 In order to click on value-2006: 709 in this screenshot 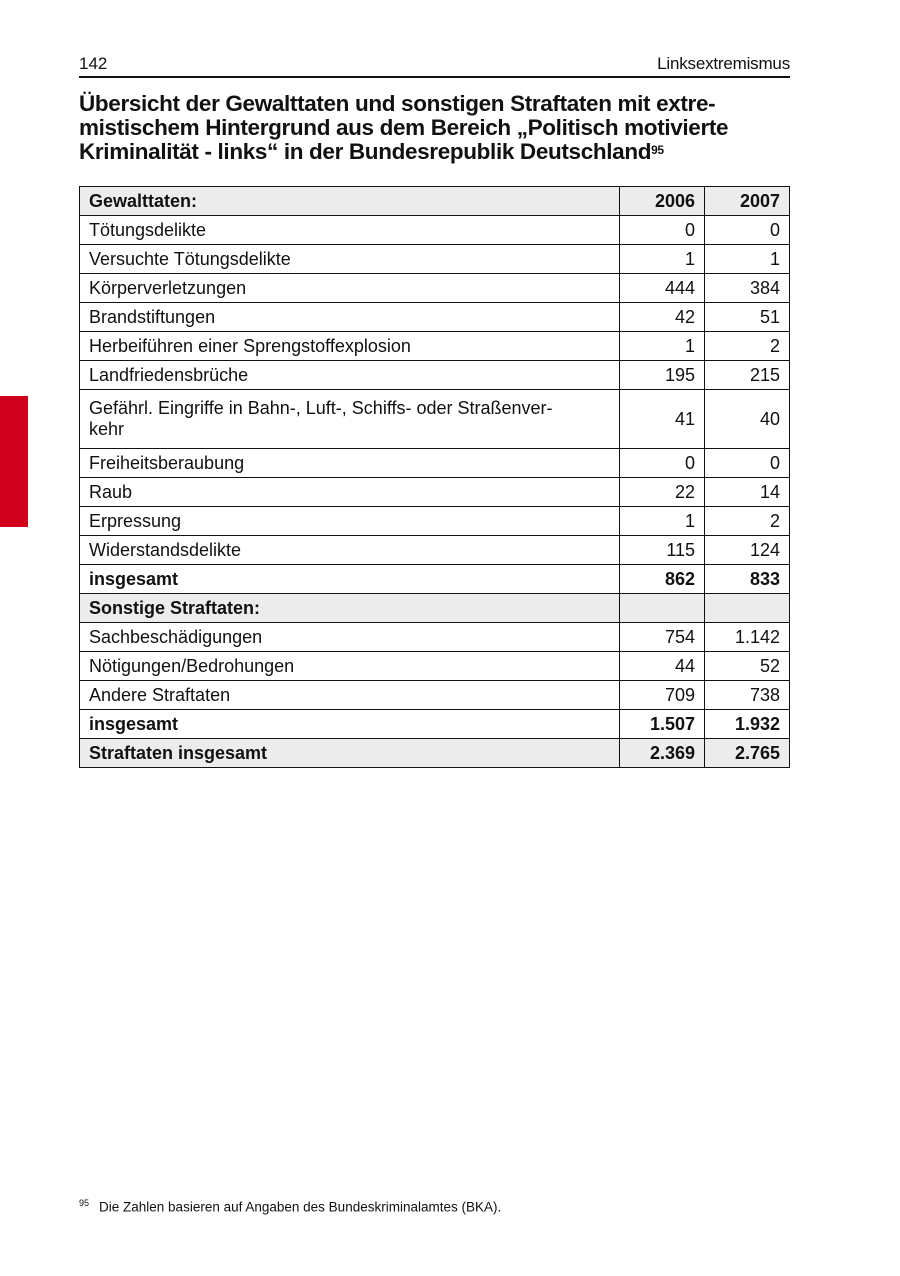, I will do `click(662, 695)`.